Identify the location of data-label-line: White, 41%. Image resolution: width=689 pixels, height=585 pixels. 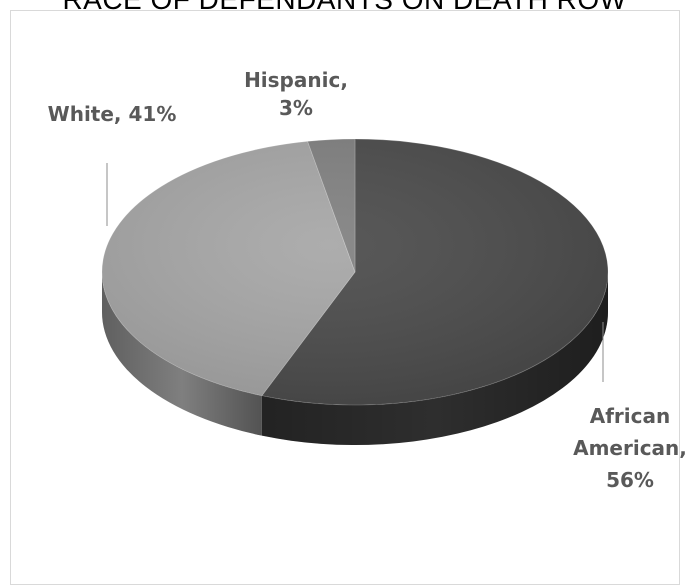
(112, 114).